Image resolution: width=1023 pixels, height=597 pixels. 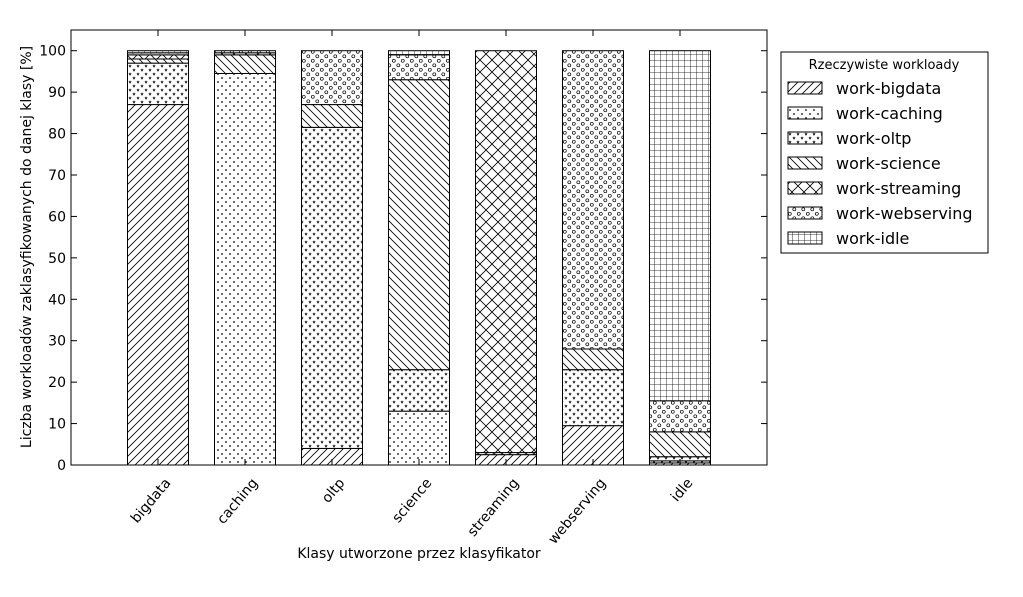 What do you see at coordinates (332, 78) in the screenshot?
I see `bar-segment-oltp-work-webserving` at bounding box center [332, 78].